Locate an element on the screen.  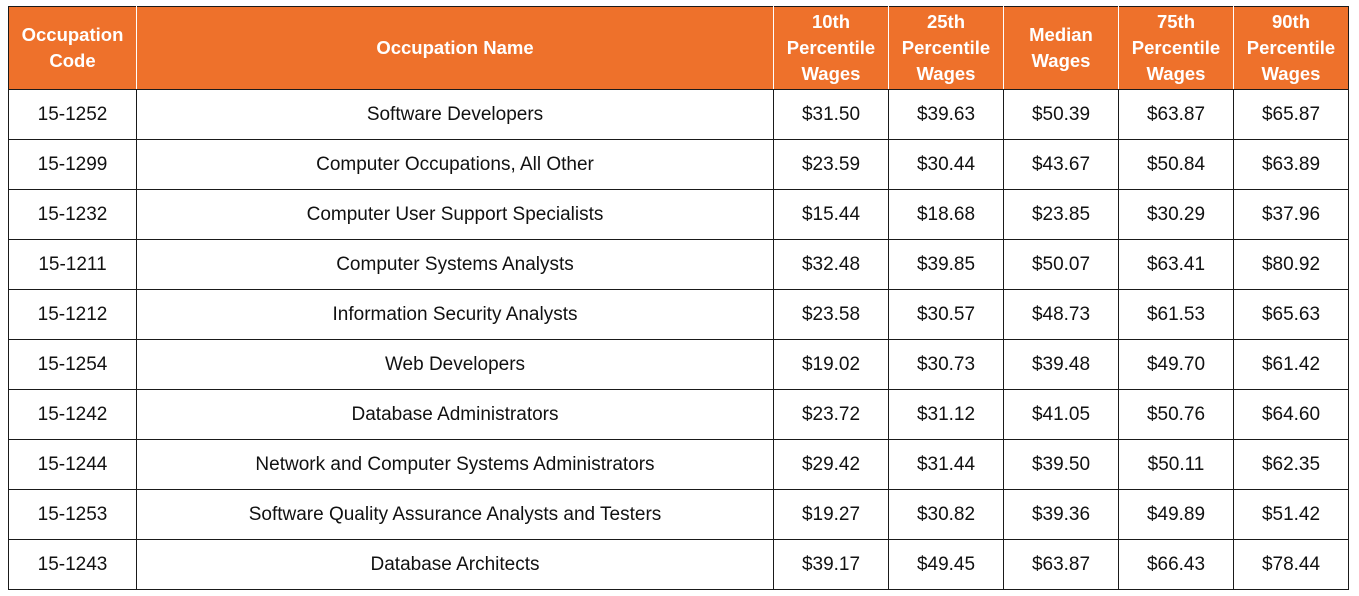
header-median: Median Wages is located at coordinates (1061, 48).